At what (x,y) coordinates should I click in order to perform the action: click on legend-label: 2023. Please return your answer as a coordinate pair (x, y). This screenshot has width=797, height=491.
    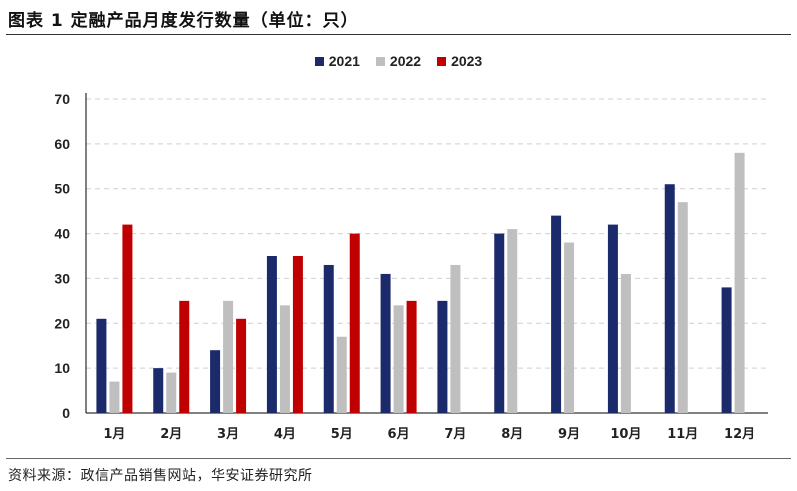
    Looking at the image, I should click on (467, 61).